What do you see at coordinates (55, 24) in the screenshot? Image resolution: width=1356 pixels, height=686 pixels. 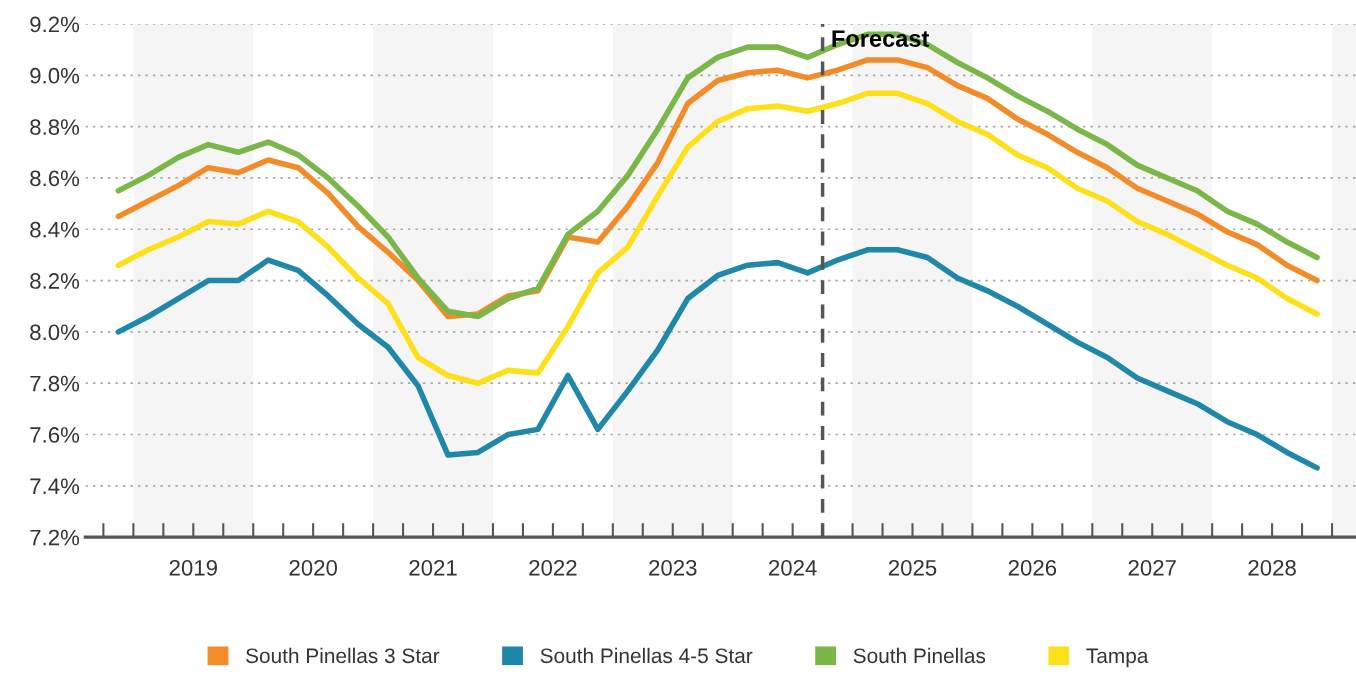 I see `y-tick-label: 9.2%` at bounding box center [55, 24].